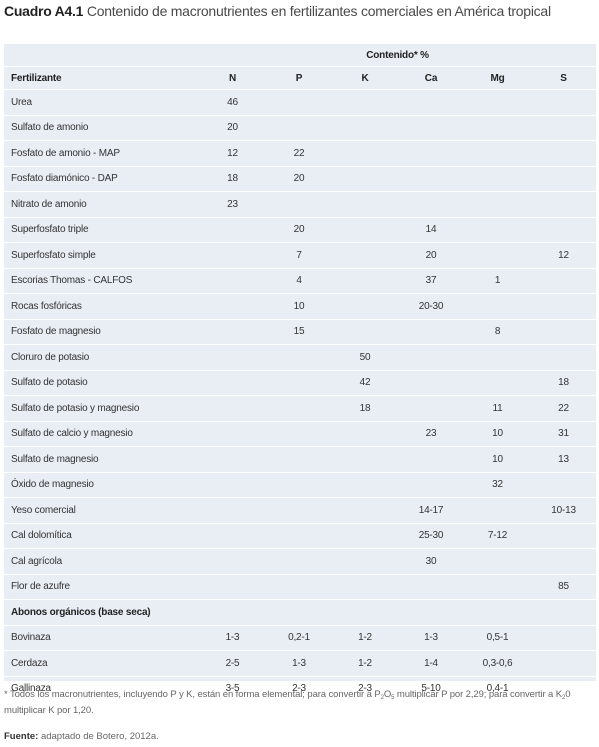 The height and width of the screenshot is (747, 599). I want to click on value-cell-ca: 1-4, so click(431, 663).